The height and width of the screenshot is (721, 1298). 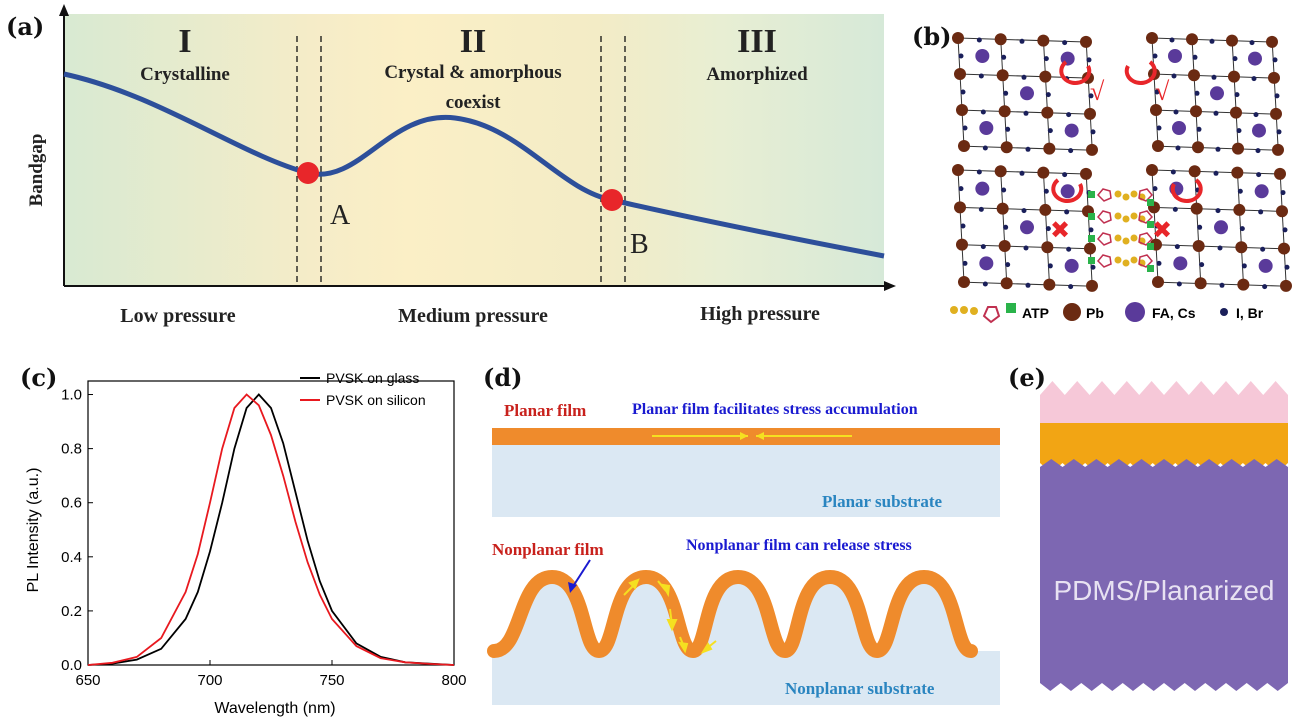 What do you see at coordinates (991, 315) in the screenshot?
I see `atp-ring-icon` at bounding box center [991, 315].